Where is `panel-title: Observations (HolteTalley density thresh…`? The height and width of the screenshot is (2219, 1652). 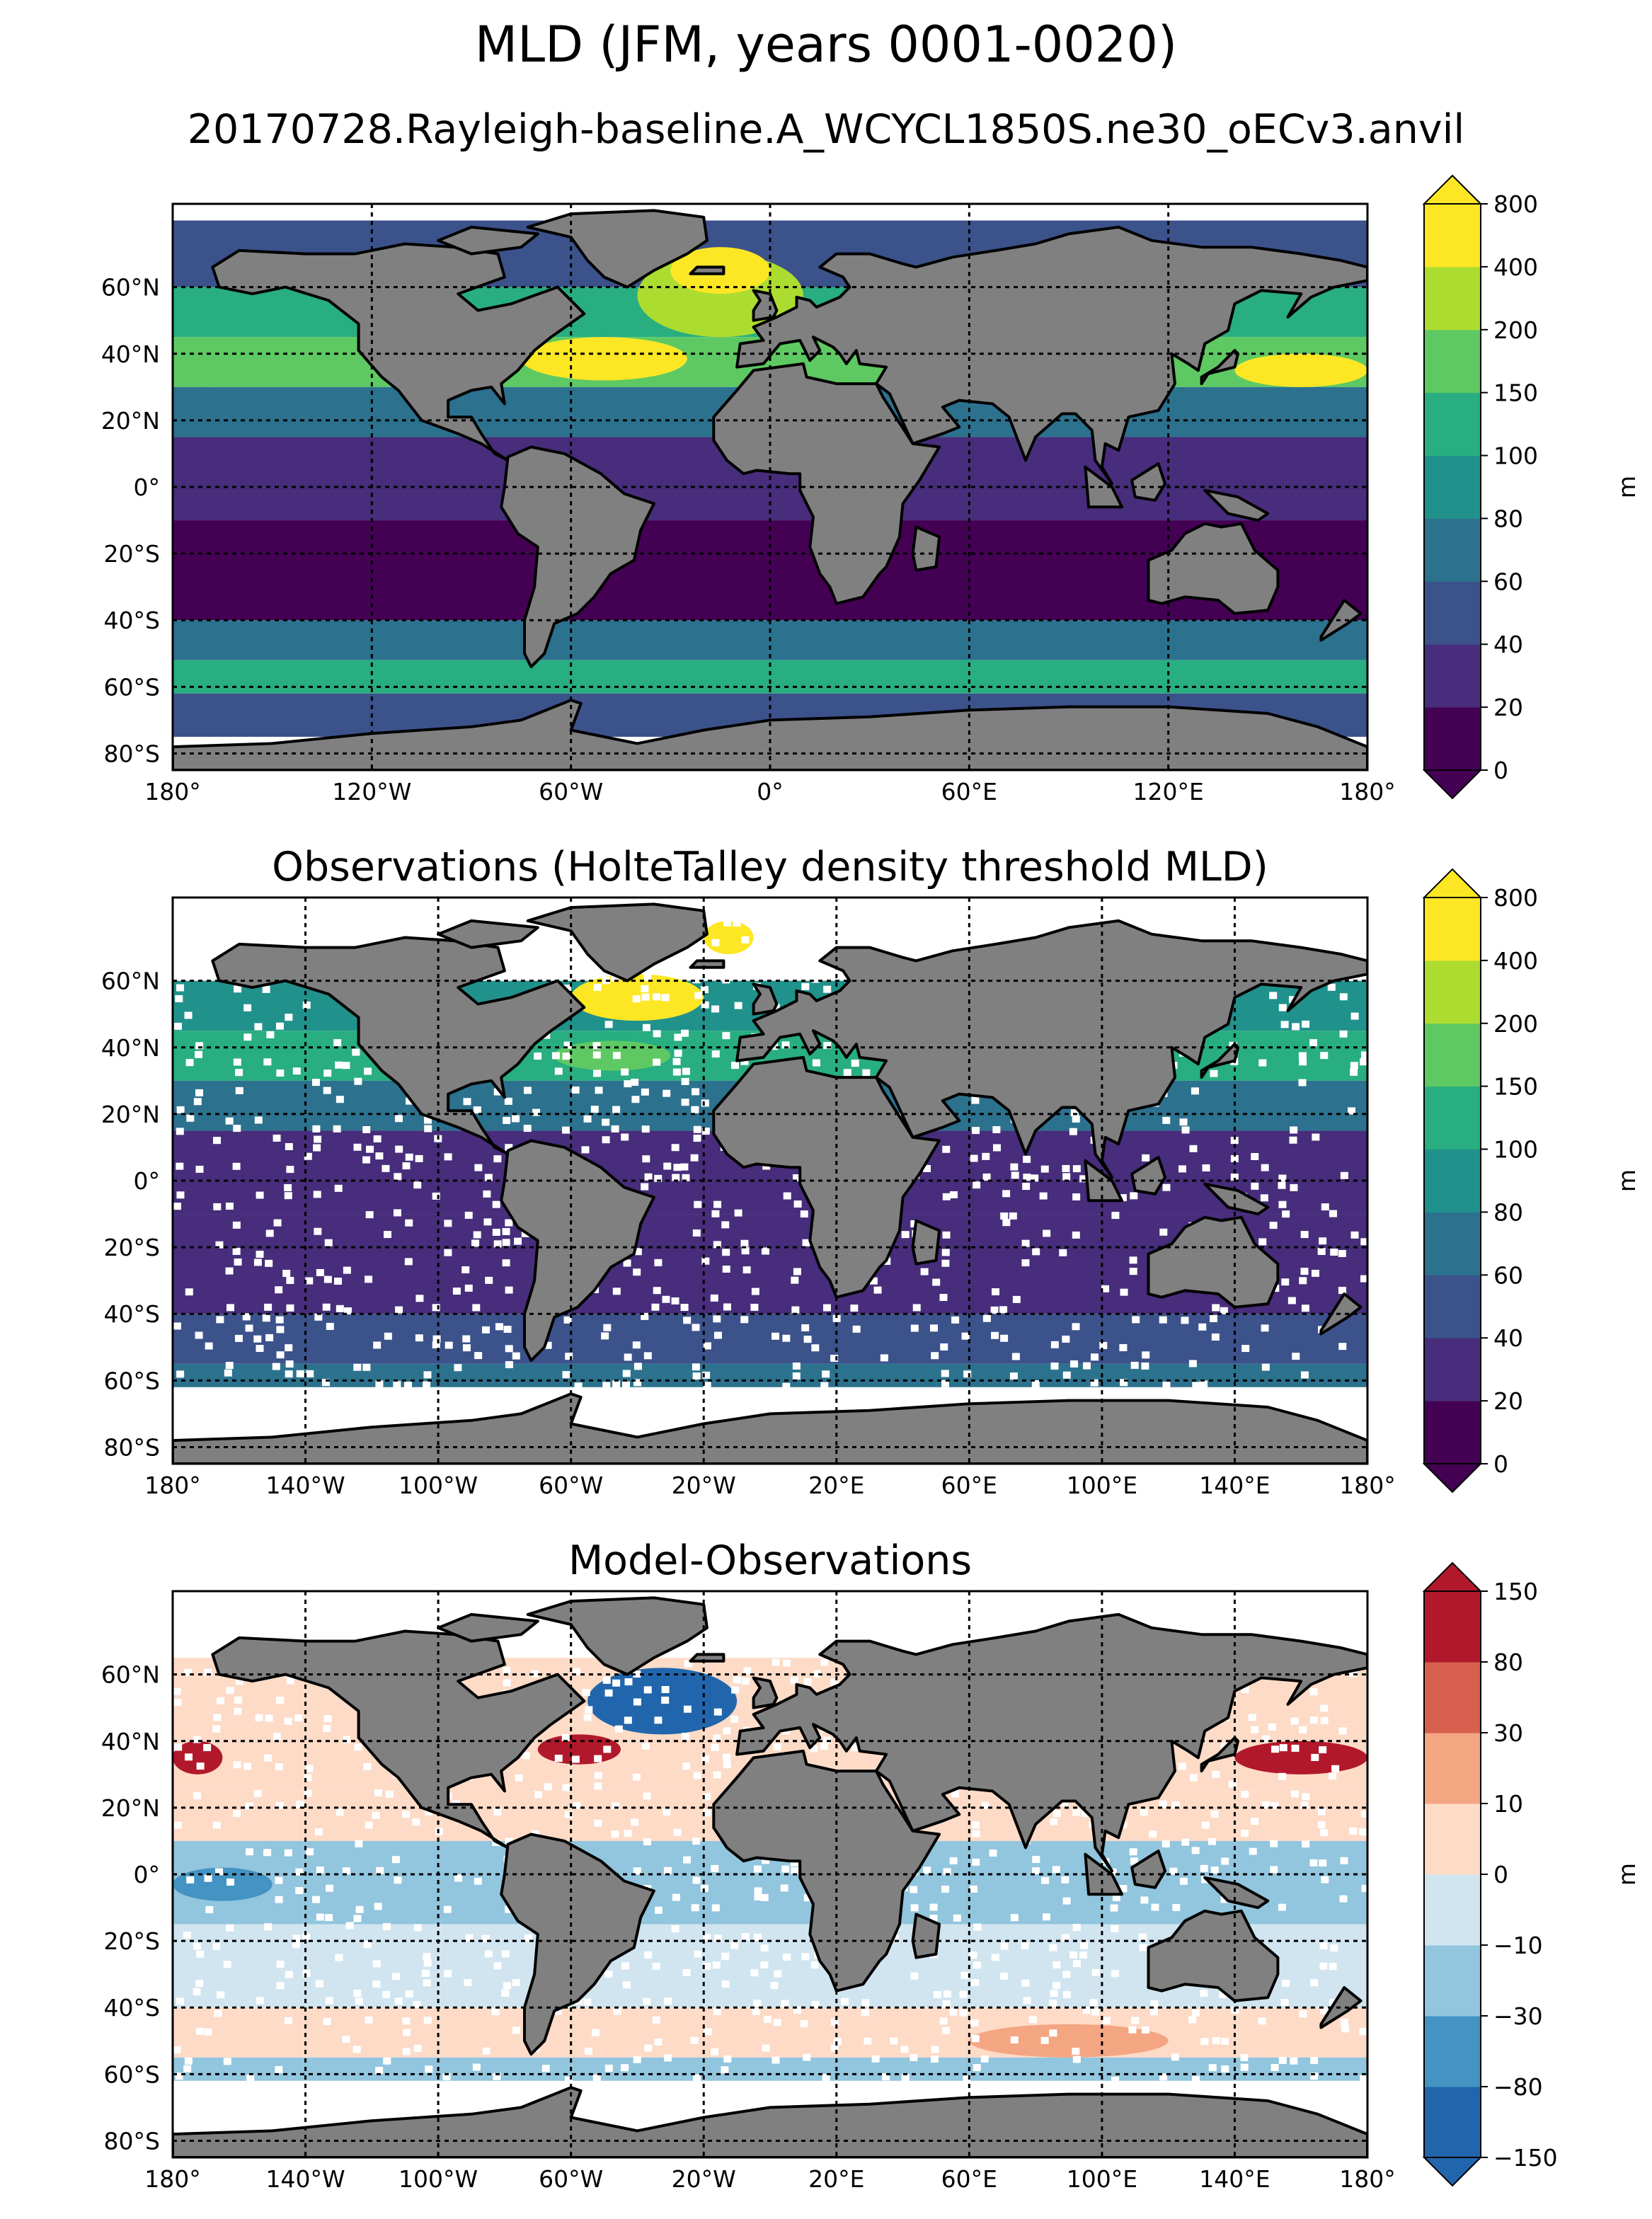
panel-title: Observations (HolteTalley density thresh… is located at coordinates (770, 867).